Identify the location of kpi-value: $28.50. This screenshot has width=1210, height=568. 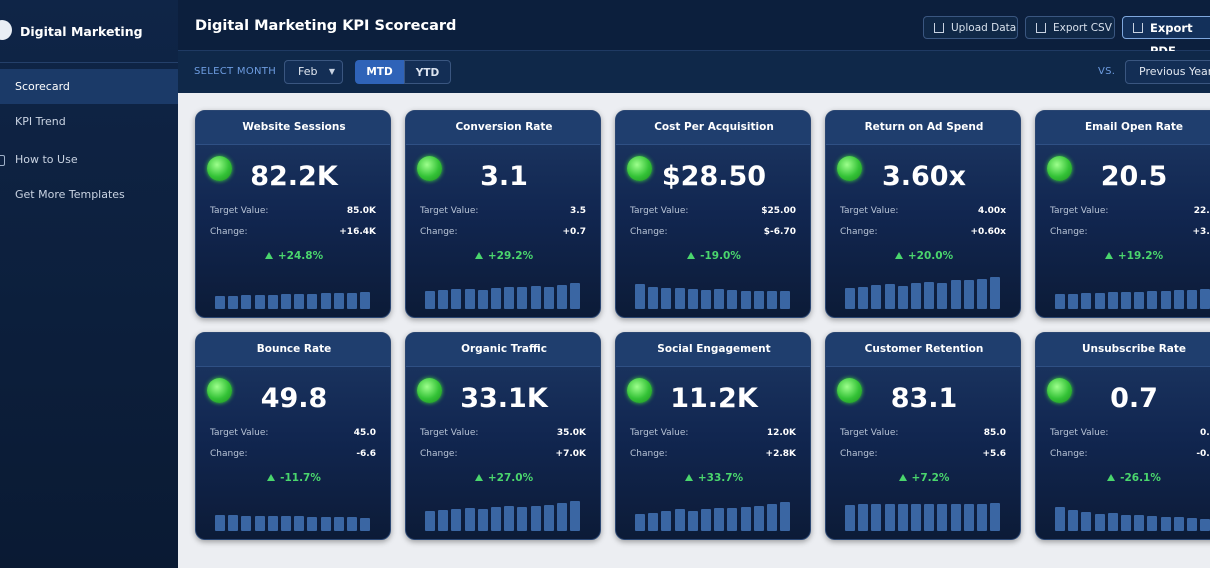
(714, 176).